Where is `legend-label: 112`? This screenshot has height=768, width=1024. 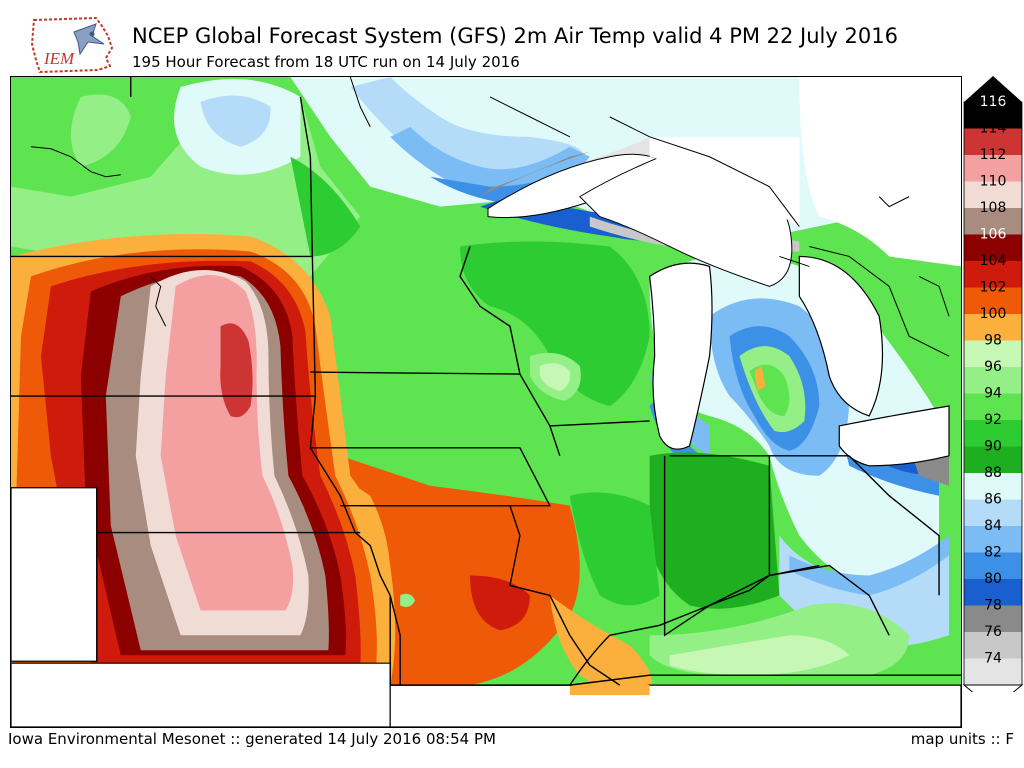
legend-label: 112 is located at coordinates (993, 155).